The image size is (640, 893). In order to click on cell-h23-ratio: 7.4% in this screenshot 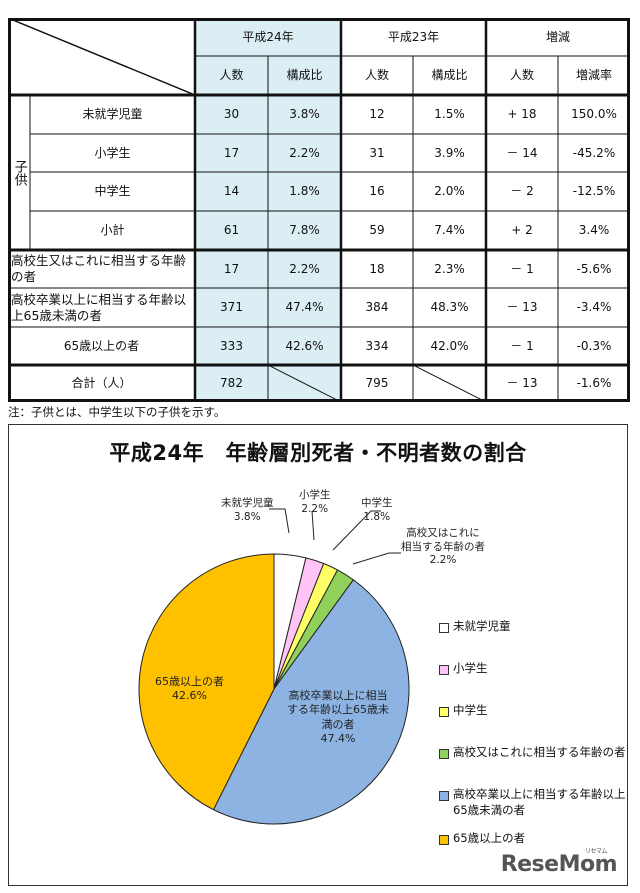, I will do `click(449, 230)`.